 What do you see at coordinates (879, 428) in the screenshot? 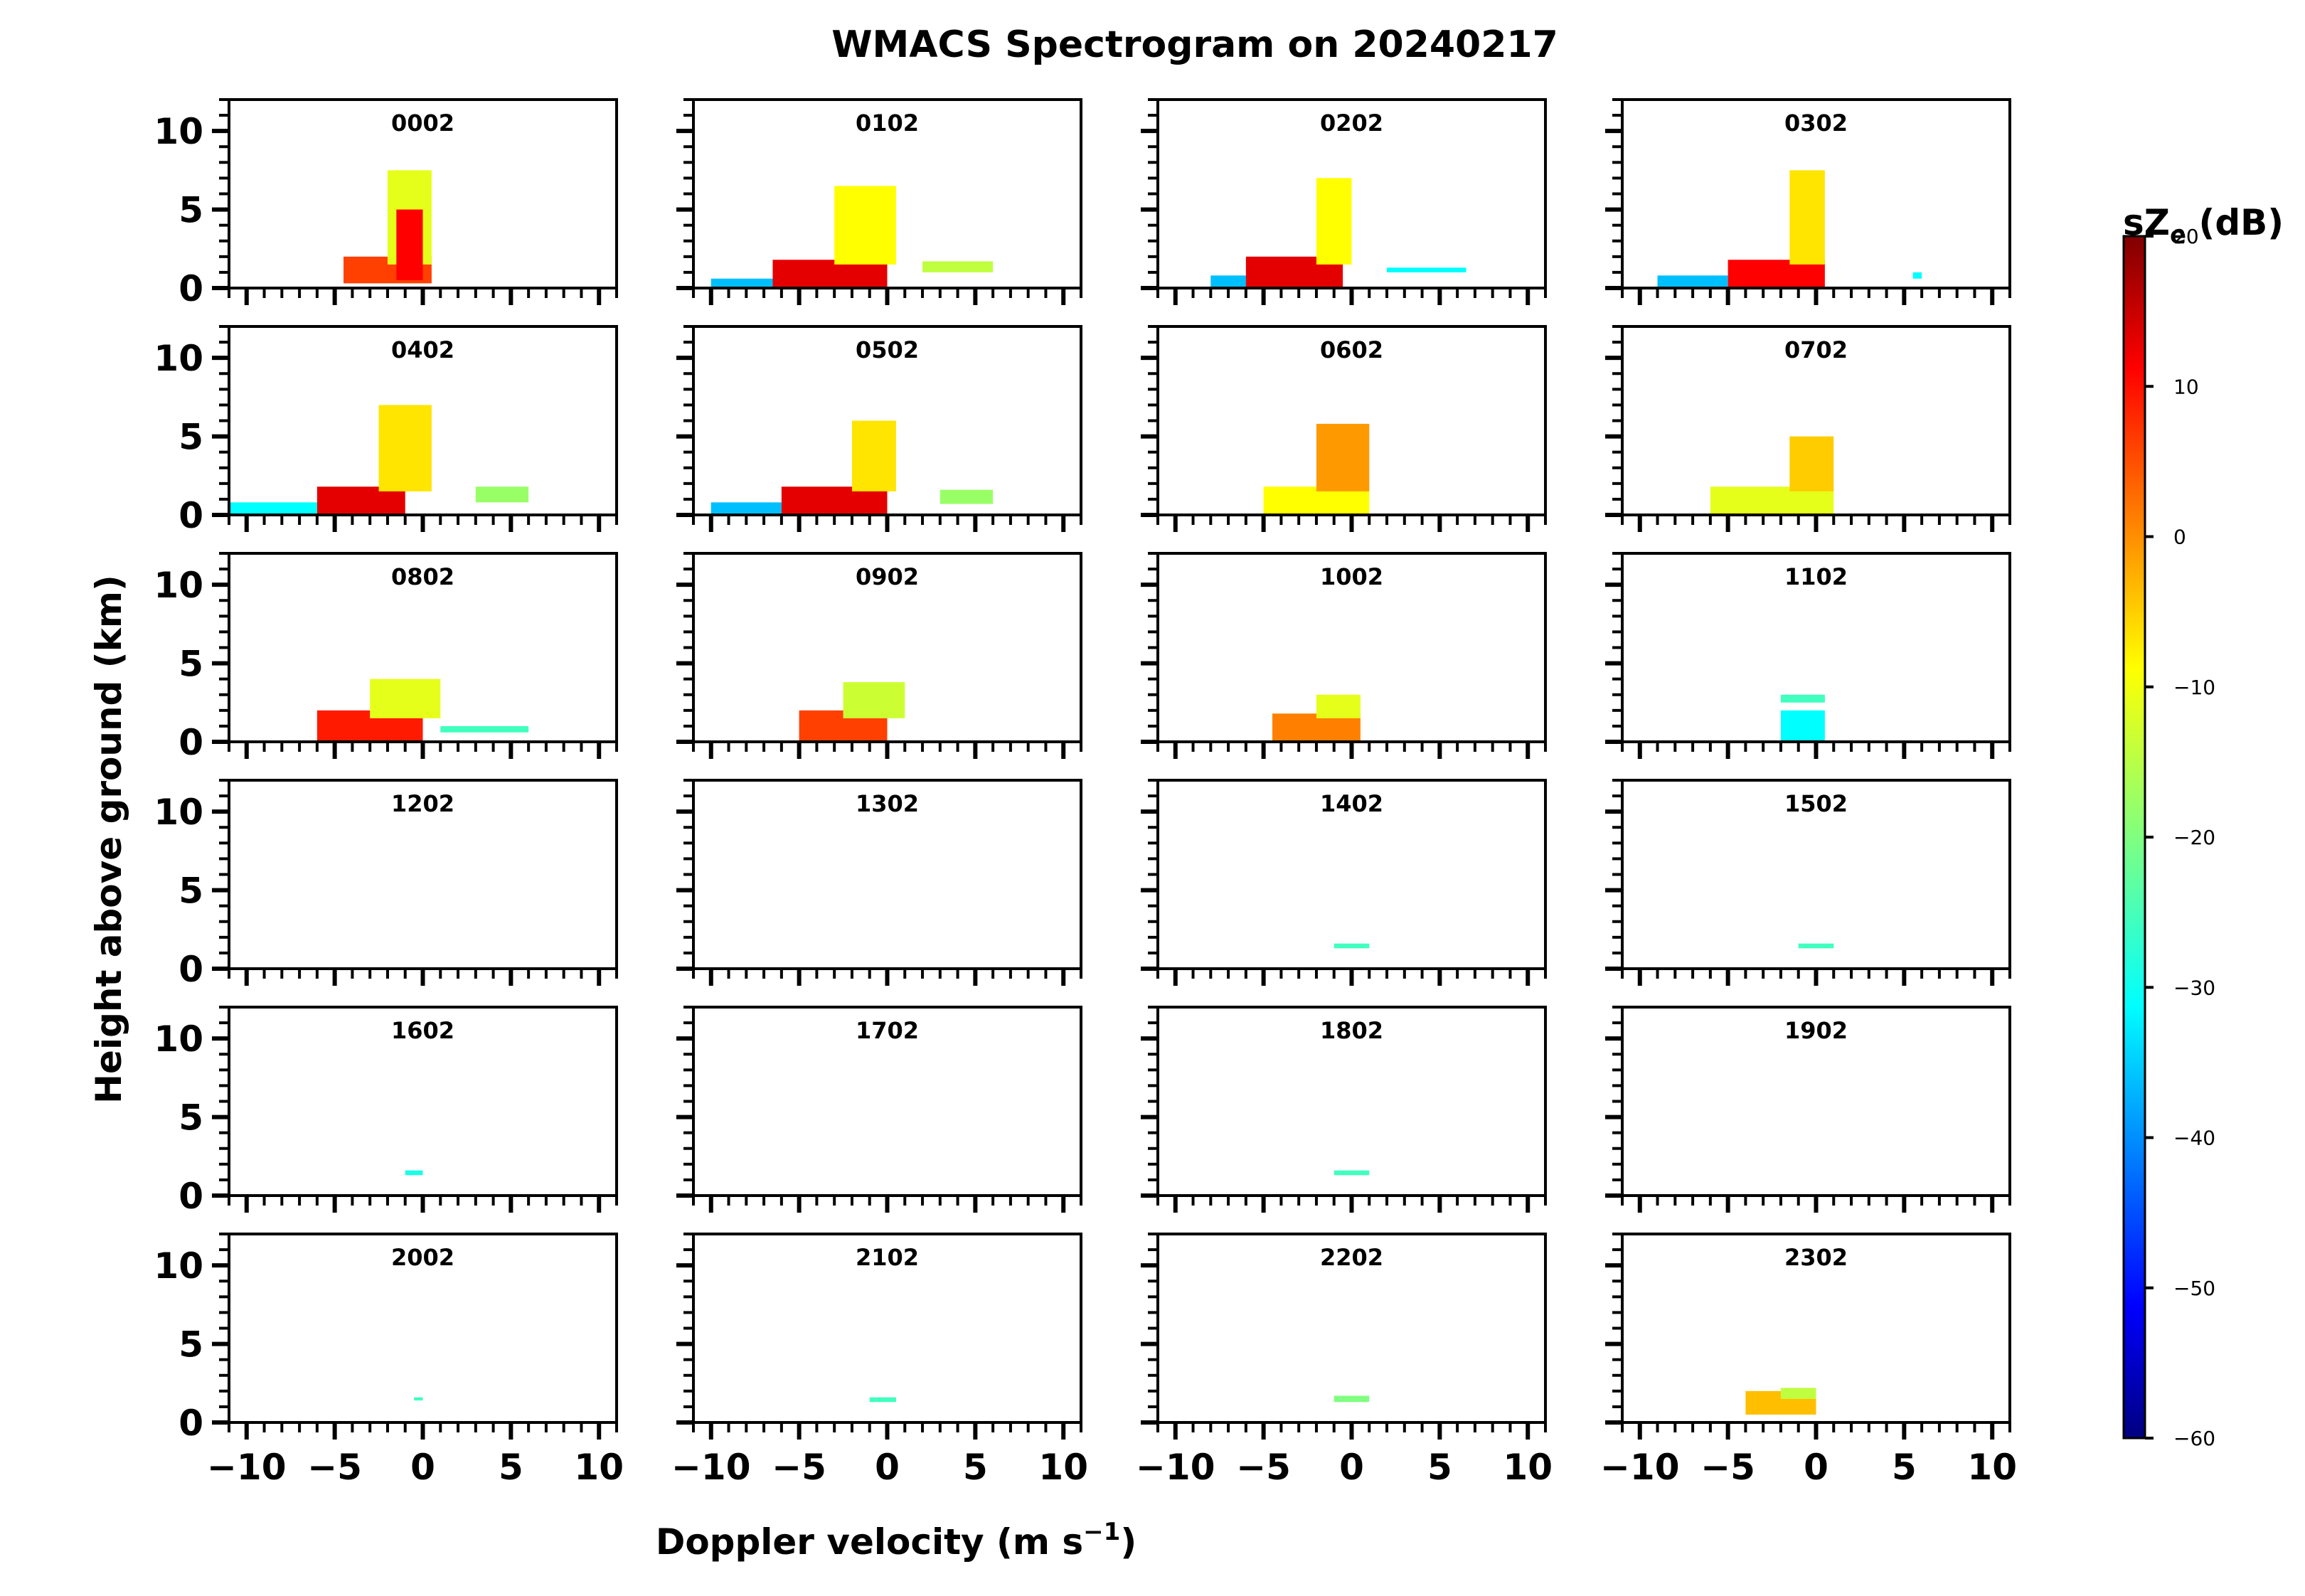
I see `panel-0502: 0502` at bounding box center [879, 428].